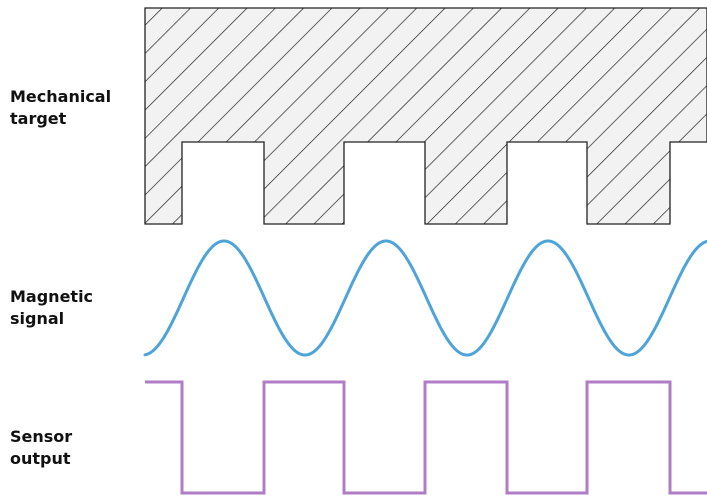 This screenshot has width=707, height=500. Describe the element at coordinates (75, 308) in the screenshot. I see `magnetic-signal-label: Magnetic signal` at that location.